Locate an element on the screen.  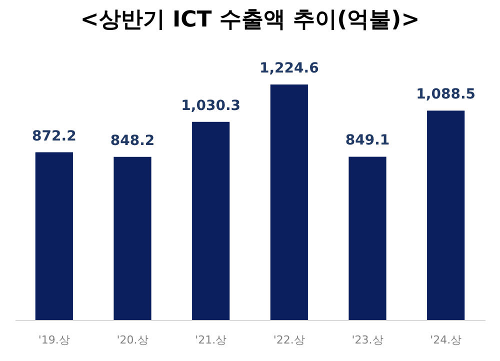
data-label: 848.2 is located at coordinates (132, 140).